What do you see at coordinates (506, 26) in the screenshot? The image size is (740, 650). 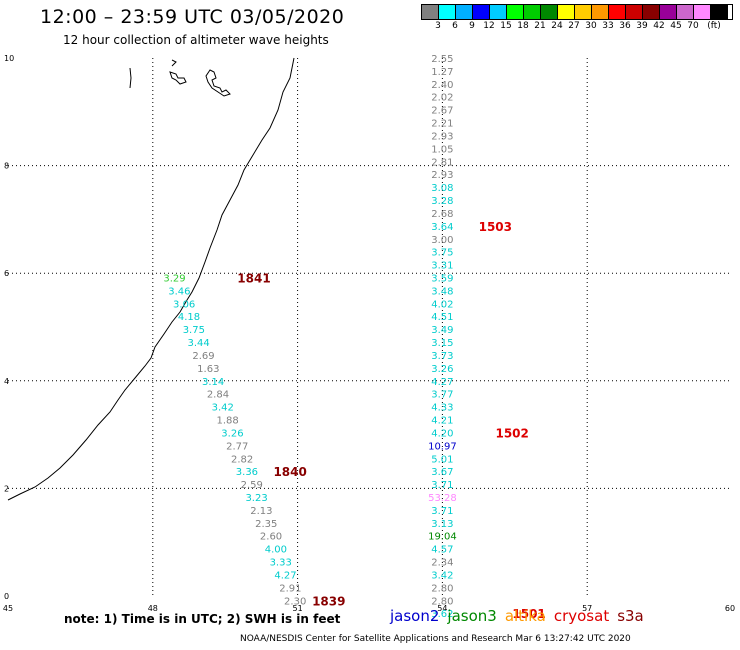 I see `legend-label: 15` at bounding box center [506, 26].